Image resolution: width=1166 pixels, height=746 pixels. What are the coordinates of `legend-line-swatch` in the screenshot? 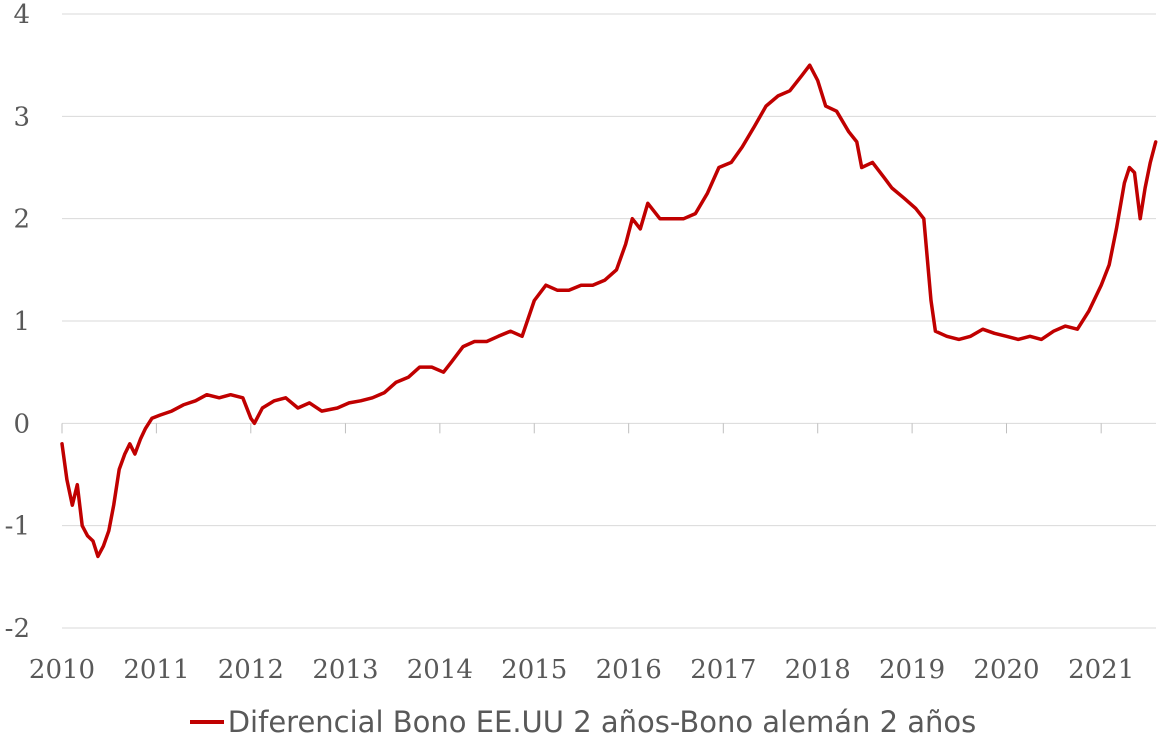 It's located at (206, 722).